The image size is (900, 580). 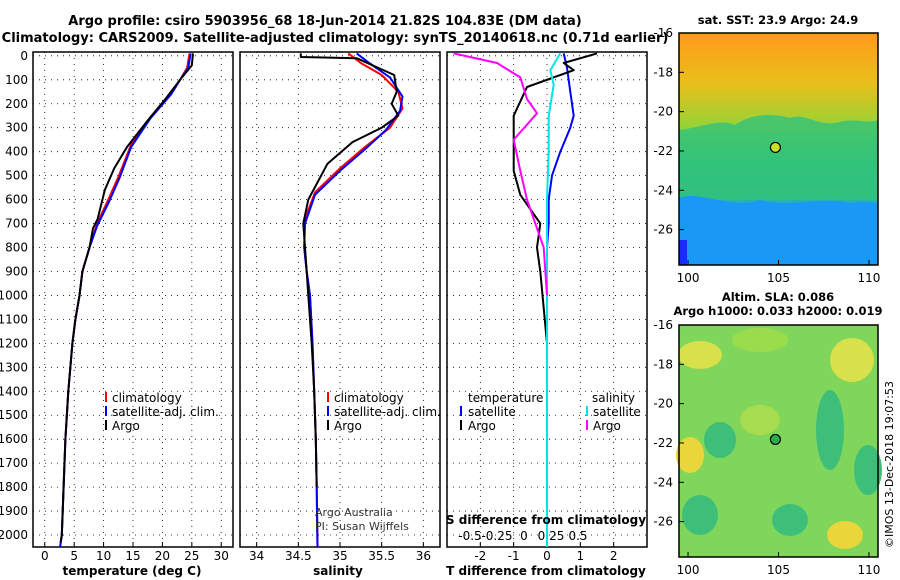 What do you see at coordinates (423, 556) in the screenshot?
I see `x-tick-label: 36` at bounding box center [423, 556].